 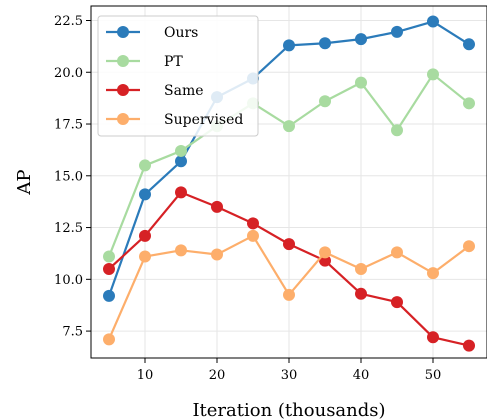 I want to click on x-tick-label: 20, so click(x=217, y=375).